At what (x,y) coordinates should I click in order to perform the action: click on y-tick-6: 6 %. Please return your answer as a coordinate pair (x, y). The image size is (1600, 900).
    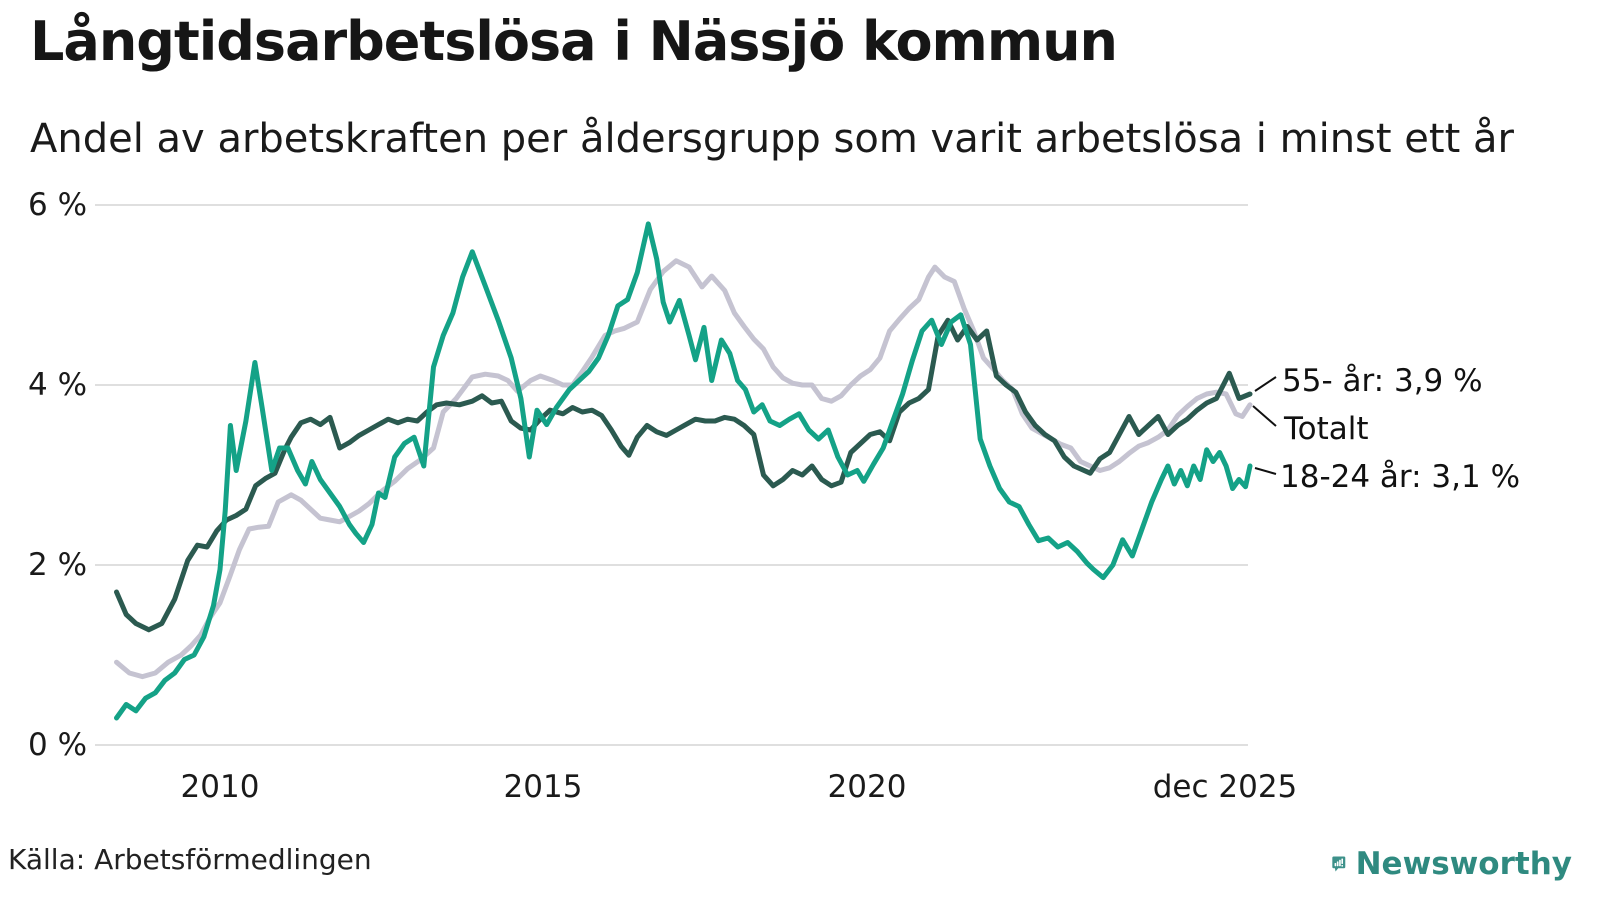
    Looking at the image, I should click on (58, 205).